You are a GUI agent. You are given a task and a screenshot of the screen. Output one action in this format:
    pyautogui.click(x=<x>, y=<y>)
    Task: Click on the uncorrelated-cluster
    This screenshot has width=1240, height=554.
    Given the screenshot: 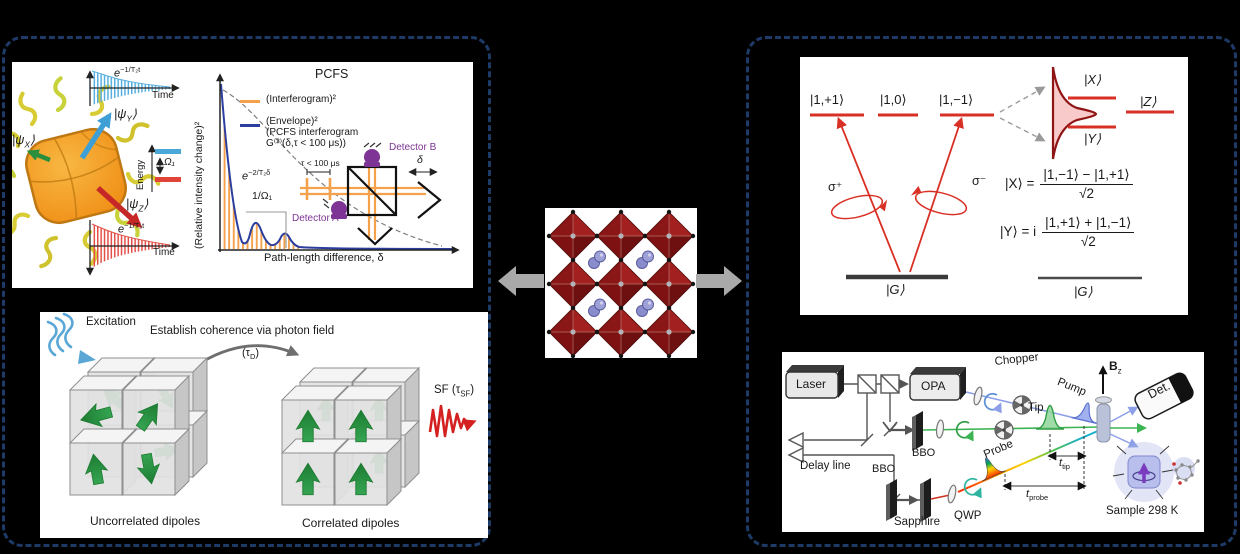 What is the action you would take?
    pyautogui.click(x=138, y=426)
    